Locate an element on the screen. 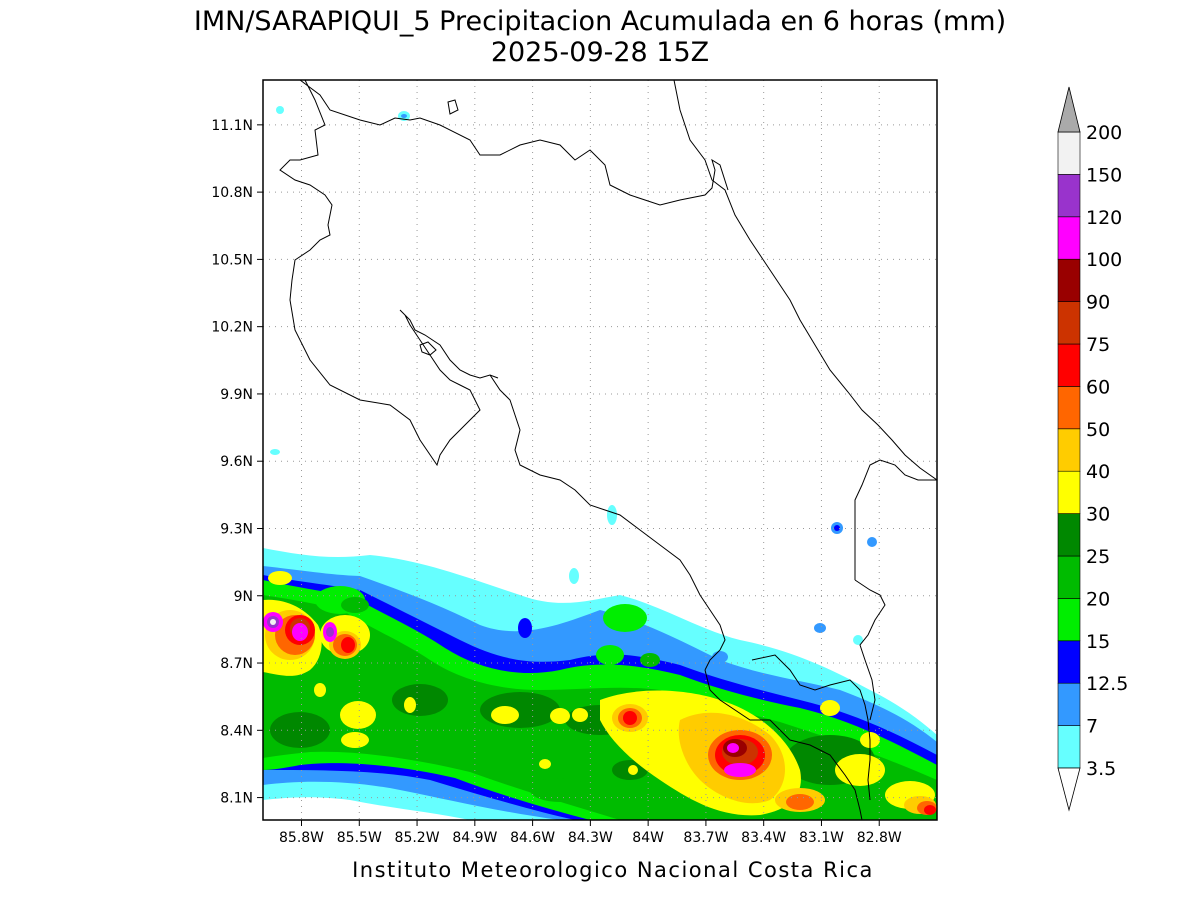 The width and height of the screenshot is (1200, 900). colorbar-bottom-arrow is located at coordinates (1069, 789).